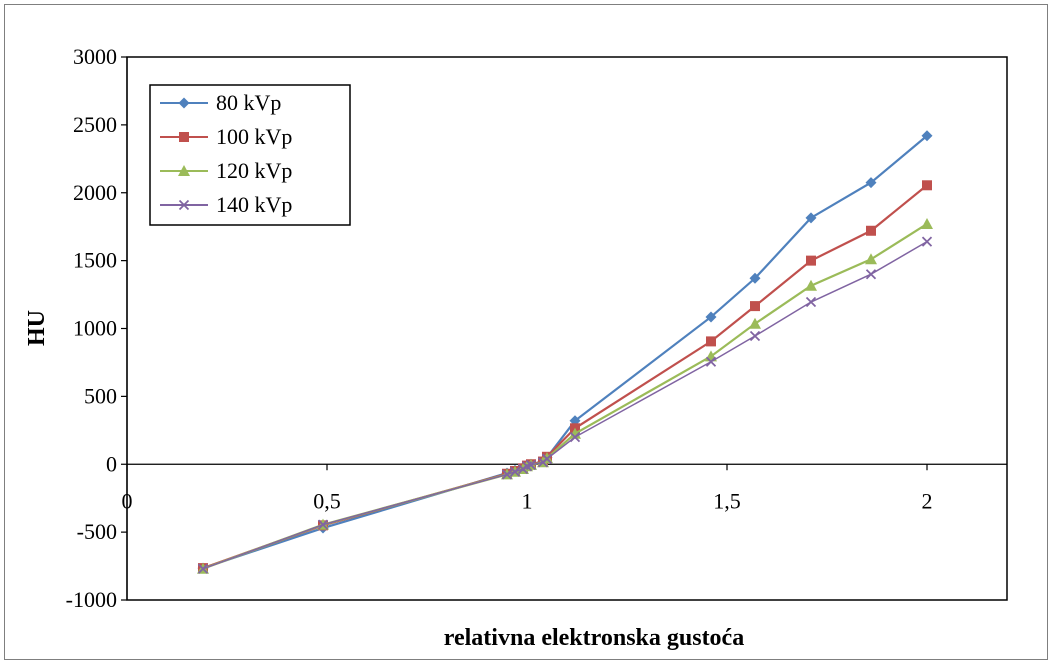 Image resolution: width=1054 pixels, height=665 pixels. Describe the element at coordinates (727, 500) in the screenshot. I see `x-tick-label: 1,5` at that location.